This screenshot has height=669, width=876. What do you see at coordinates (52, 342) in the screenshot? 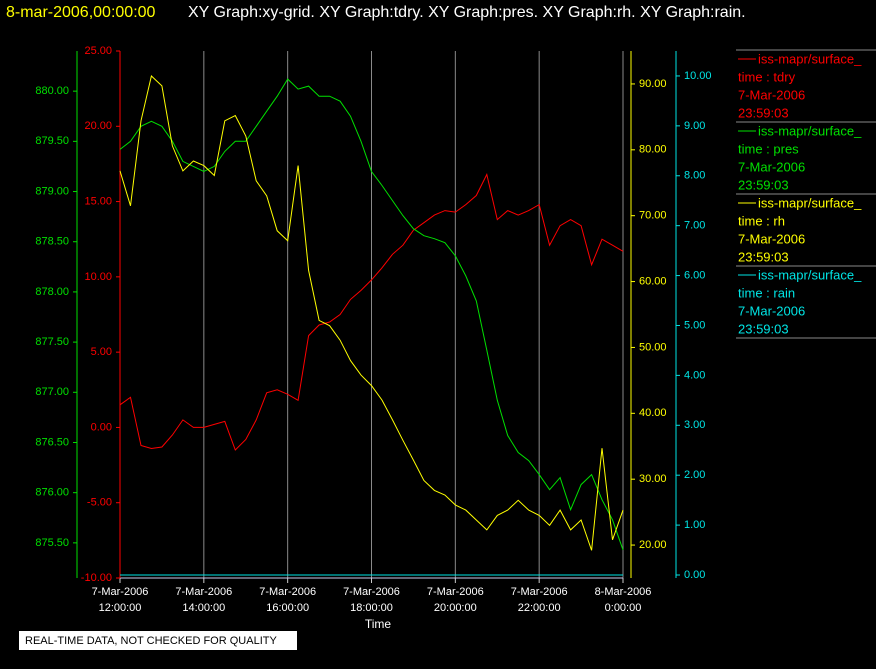
I see `y-tick-label: 877.50` at bounding box center [52, 342].